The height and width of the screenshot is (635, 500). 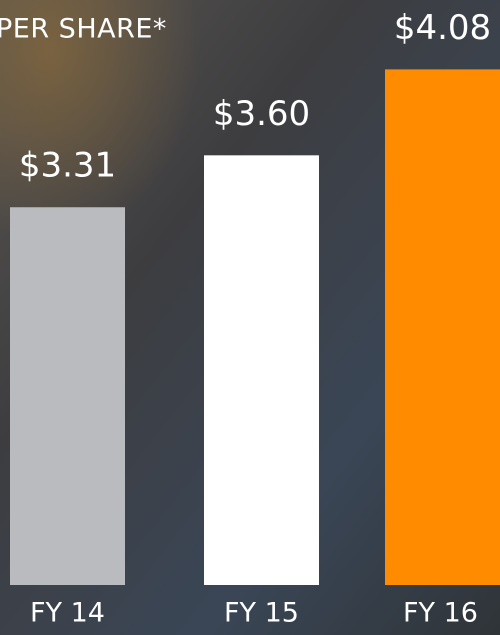 I want to click on bar, so click(x=67, y=396).